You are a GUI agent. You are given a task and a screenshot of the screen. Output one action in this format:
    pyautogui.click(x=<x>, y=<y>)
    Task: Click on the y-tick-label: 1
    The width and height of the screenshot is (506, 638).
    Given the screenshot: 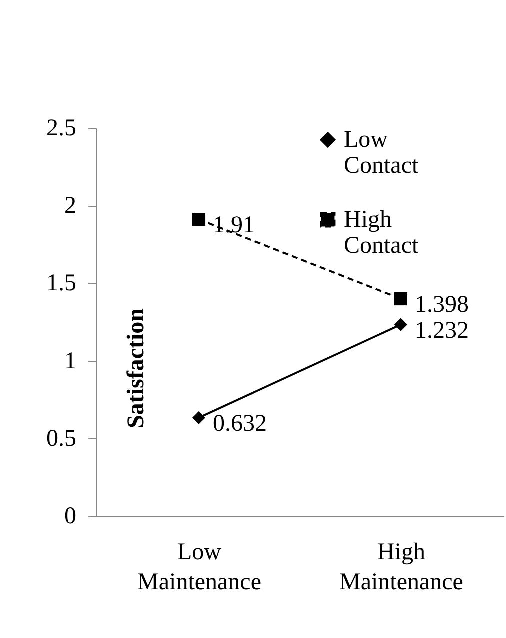 What is the action you would take?
    pyautogui.click(x=70, y=361)
    